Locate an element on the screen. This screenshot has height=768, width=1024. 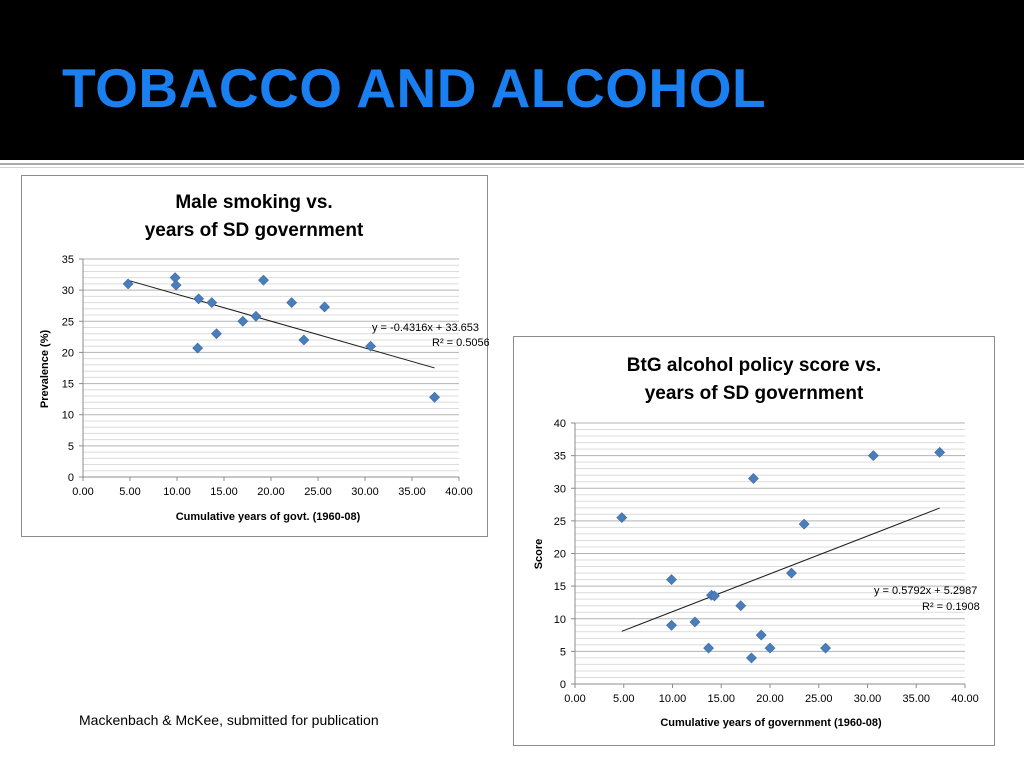
y-tick-label: 40 is located at coordinates (560, 424).